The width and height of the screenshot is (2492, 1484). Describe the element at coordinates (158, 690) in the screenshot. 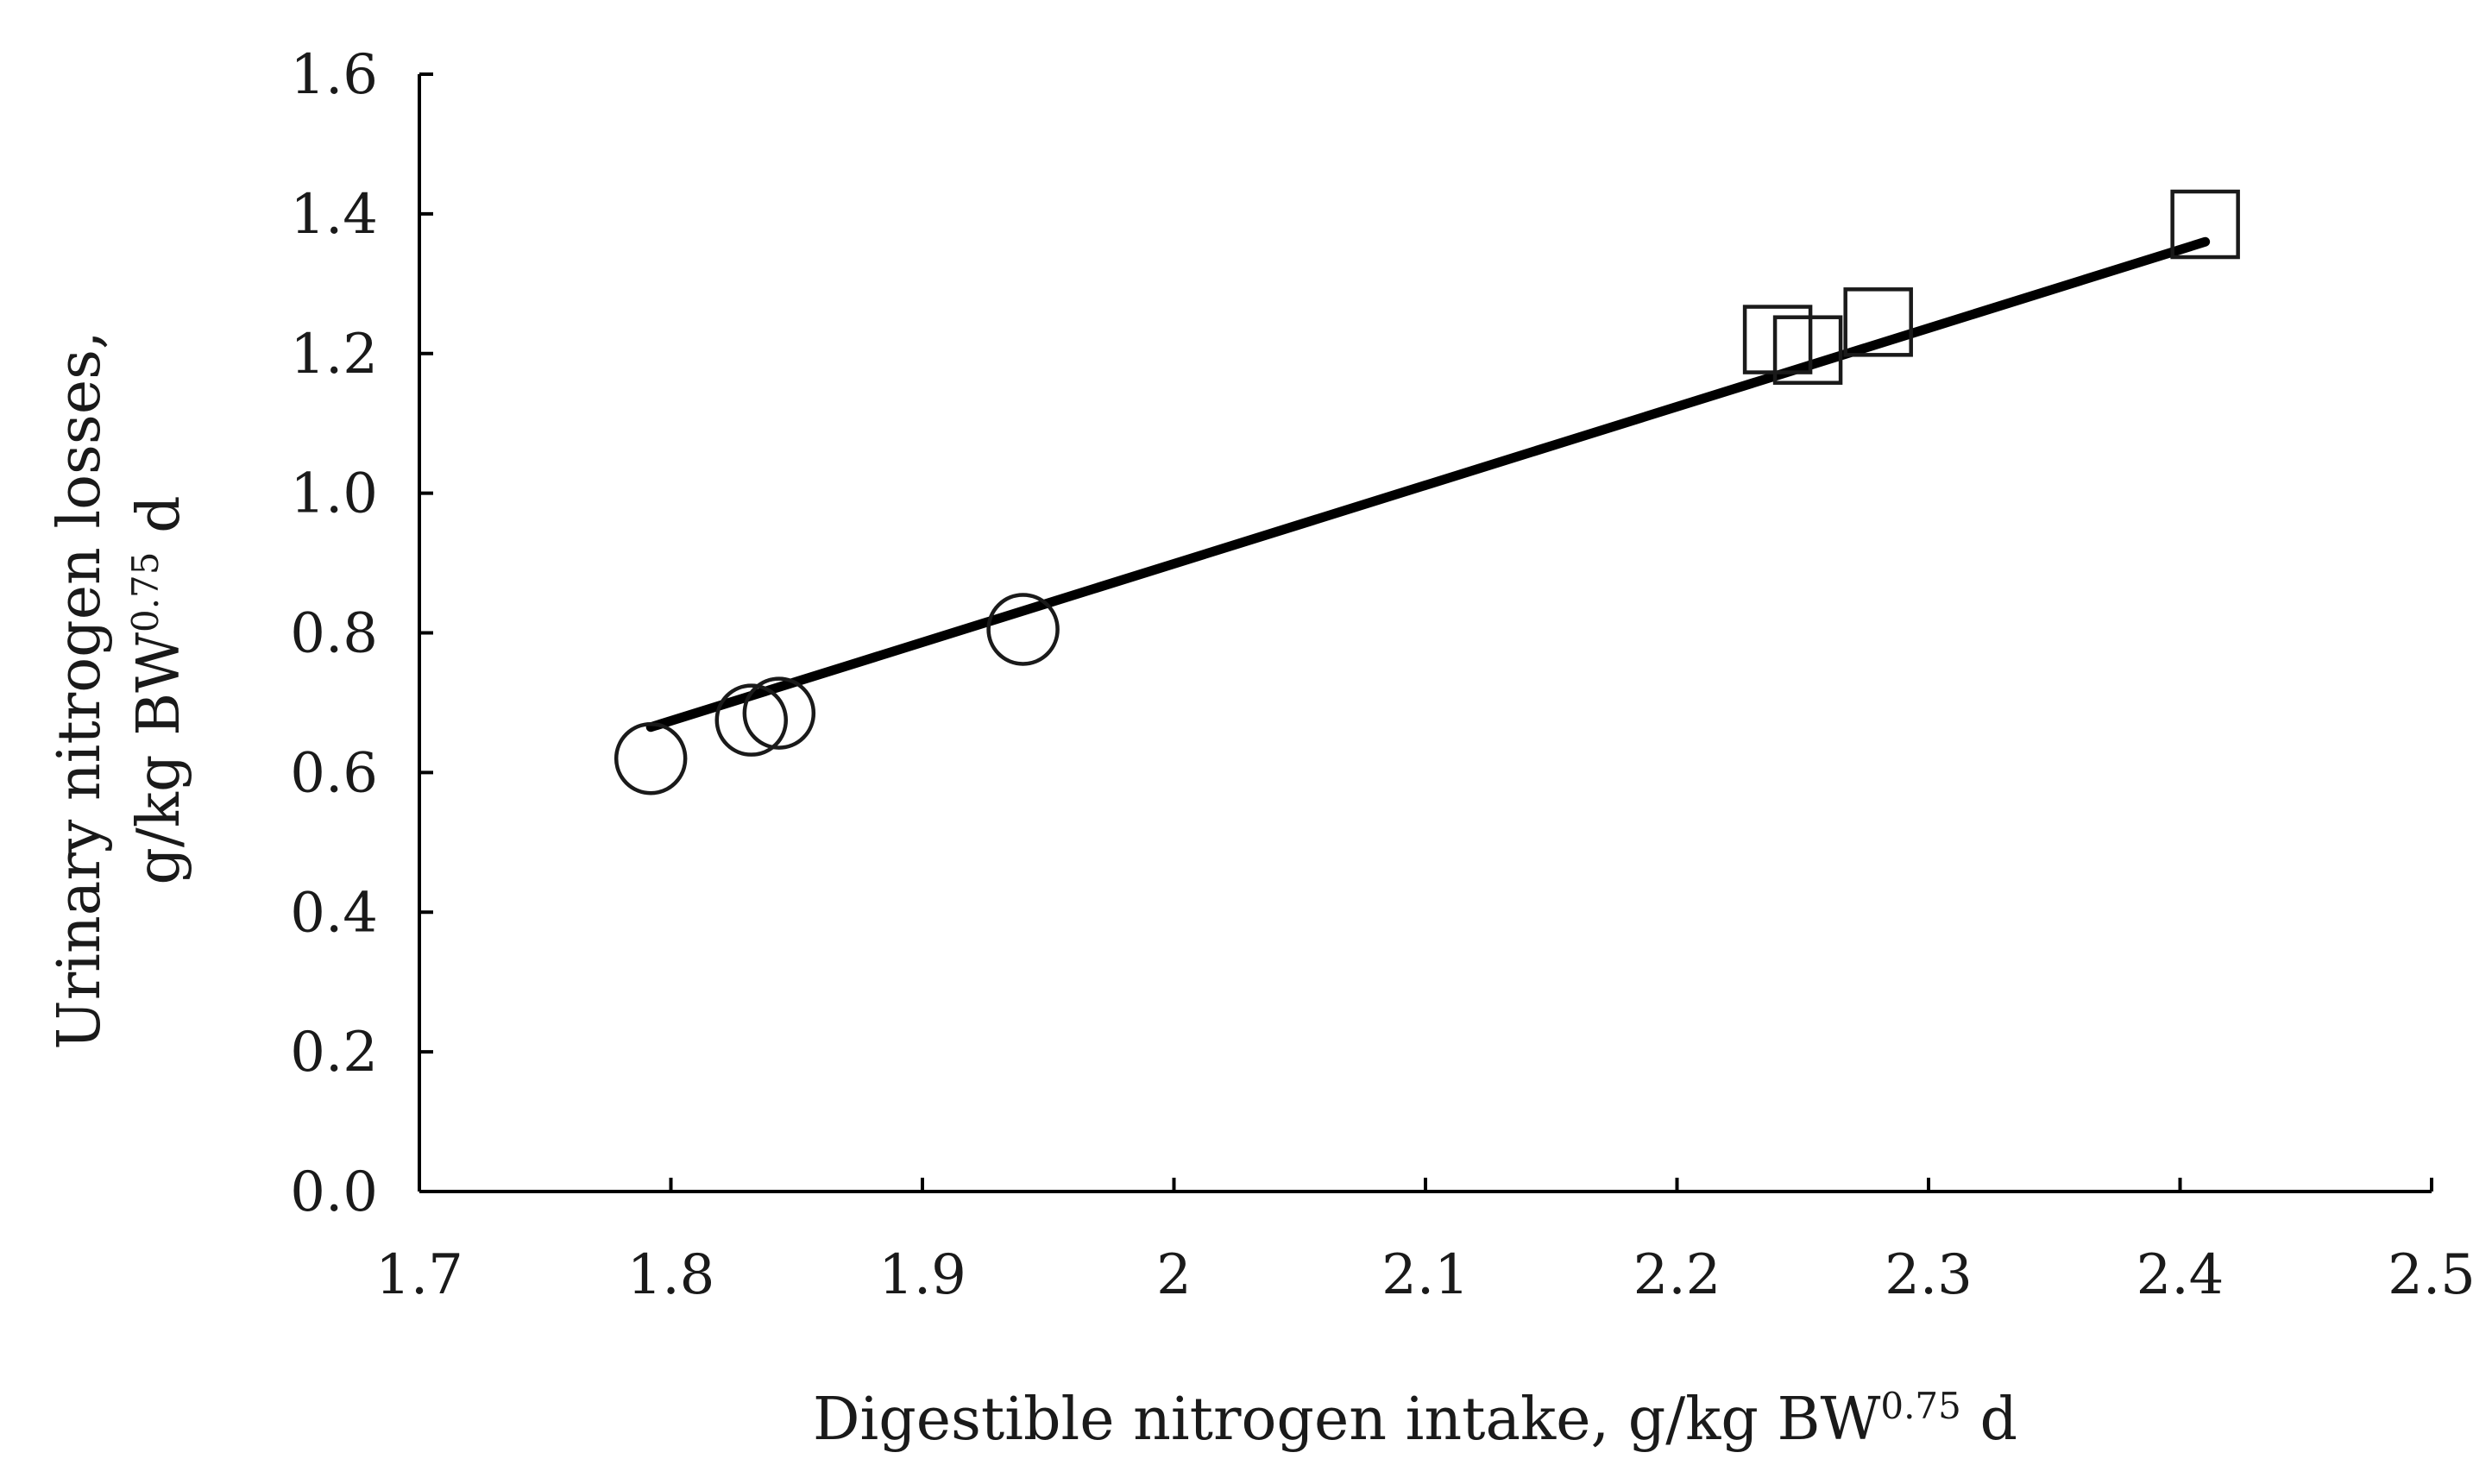

I see `y-axis-title-line2: g/kg BW0.75 d` at that location.